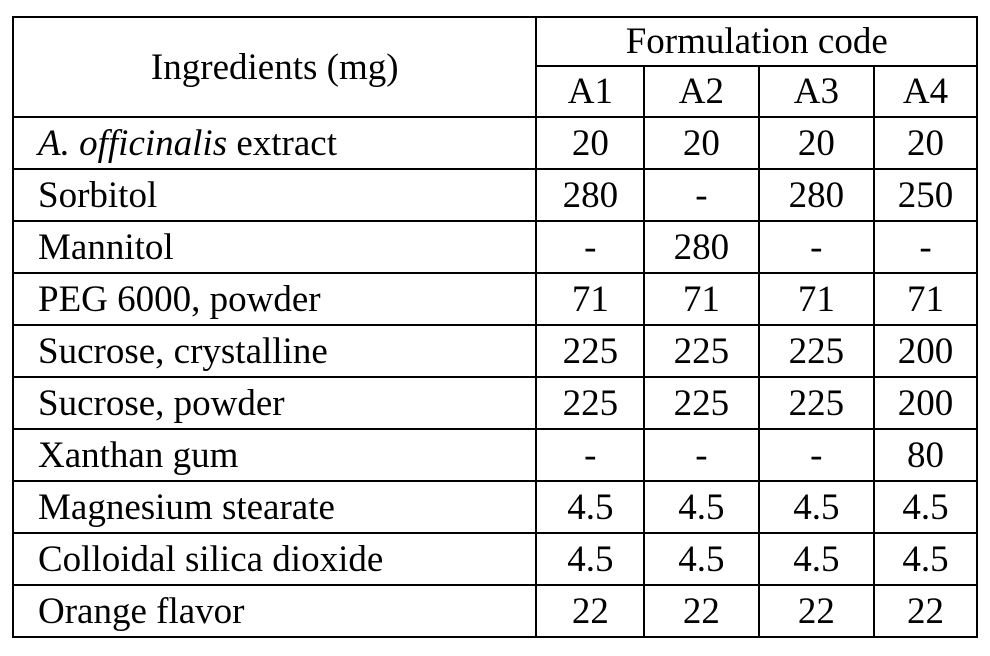 This screenshot has width=990, height=656. Describe the element at coordinates (495, 91) in the screenshot. I see `code-header-row: A1 A2 A3 A4` at that location.